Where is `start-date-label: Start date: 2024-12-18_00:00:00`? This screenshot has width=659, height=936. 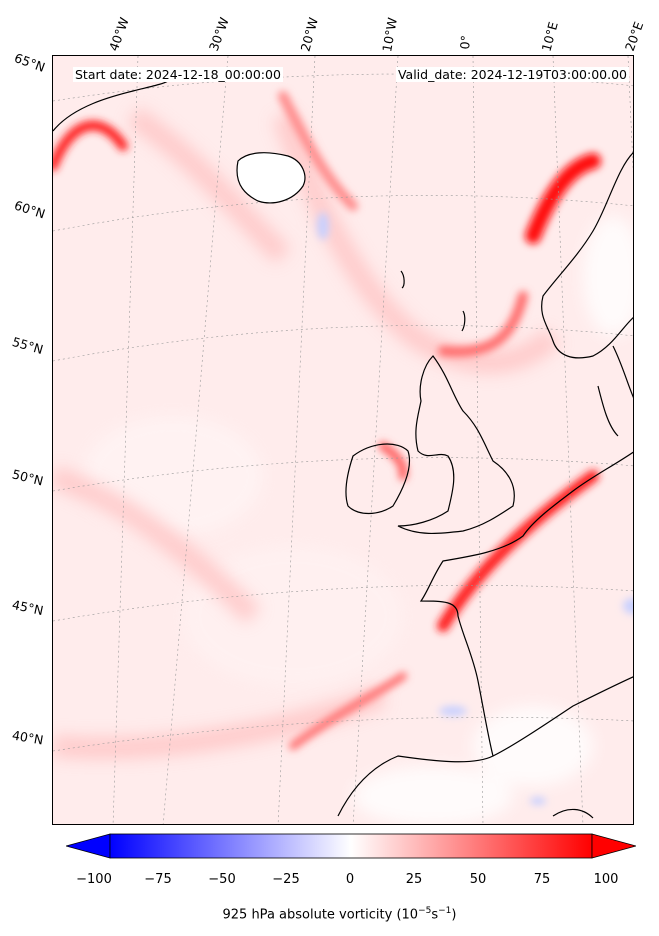 start-date-label: Start date: 2024-12-18_00:00:00 is located at coordinates (178, 74).